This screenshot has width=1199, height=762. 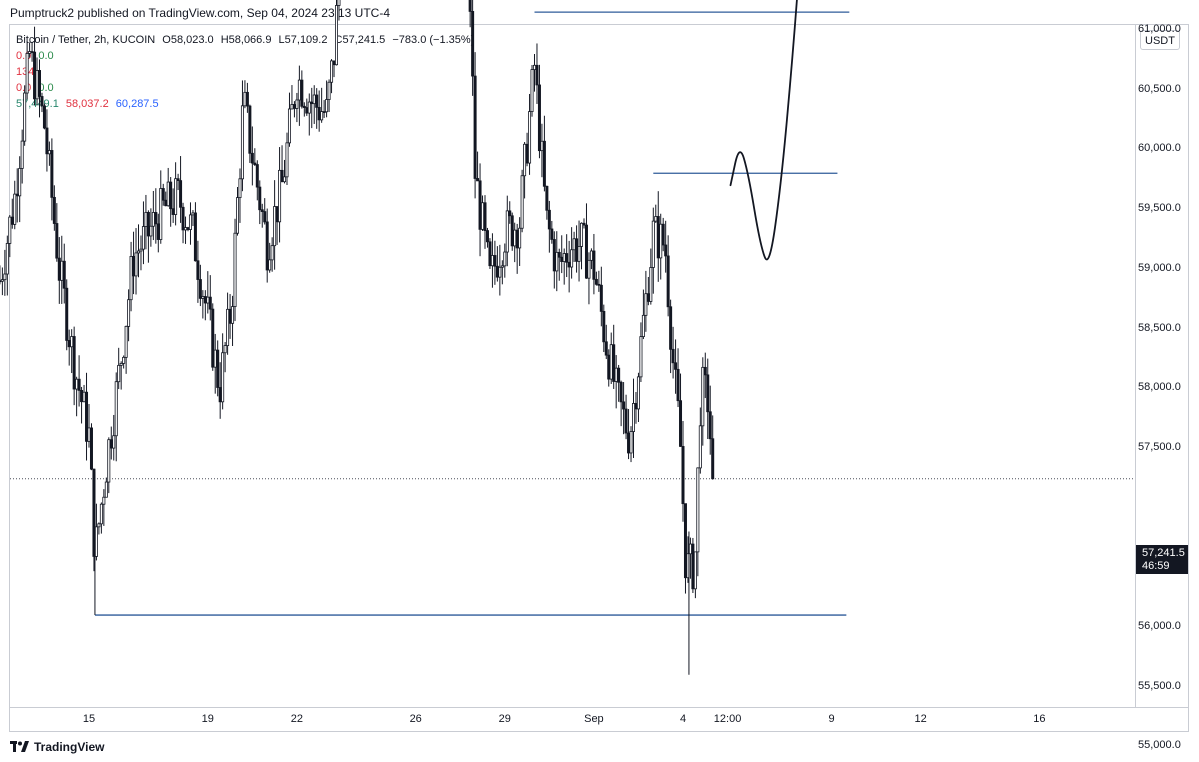 What do you see at coordinates (86, 40) in the screenshot?
I see `symbol-title: Bitcoin / Tether, 2h, KUCOIN` at bounding box center [86, 40].